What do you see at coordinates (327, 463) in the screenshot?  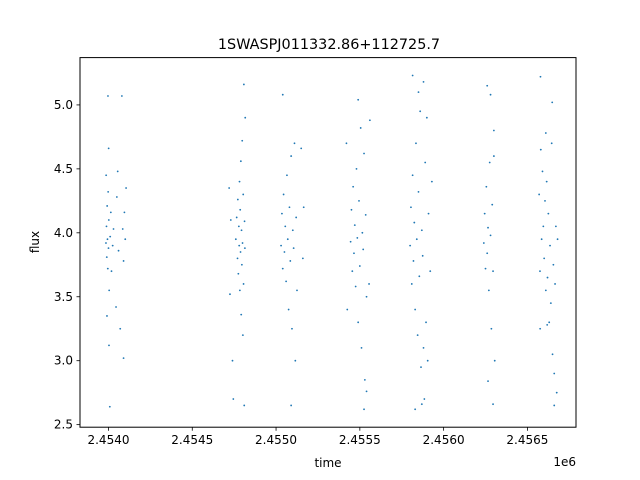 I see `x-axis-label: time` at bounding box center [327, 463].